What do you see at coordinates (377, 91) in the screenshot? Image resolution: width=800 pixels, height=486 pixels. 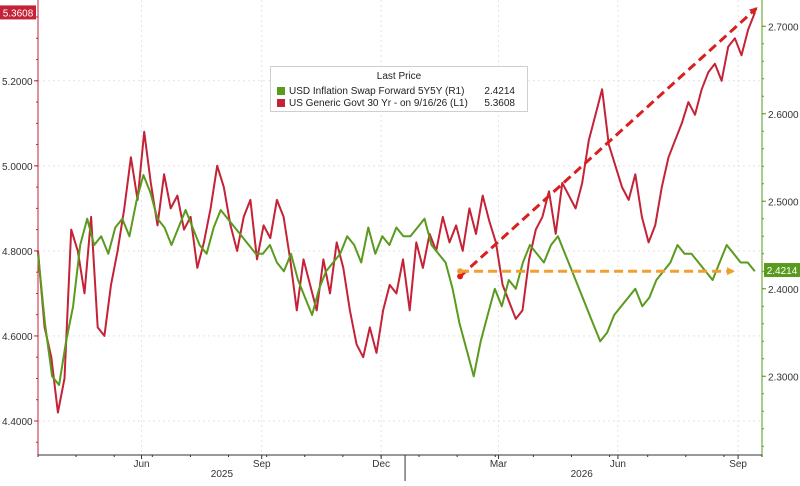 I see `legend-entry-label: USD Inflation Swap Forward 5Y5Y (R1)` at bounding box center [377, 91].